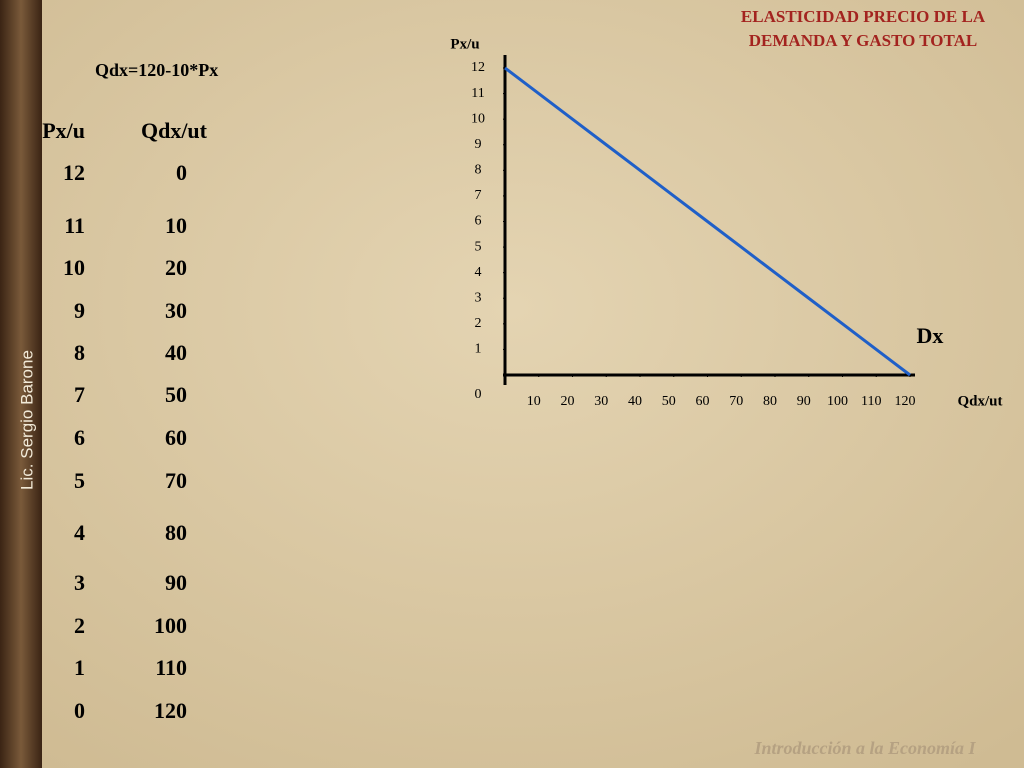  I want to click on x-tick-label: 40, so click(635, 401).